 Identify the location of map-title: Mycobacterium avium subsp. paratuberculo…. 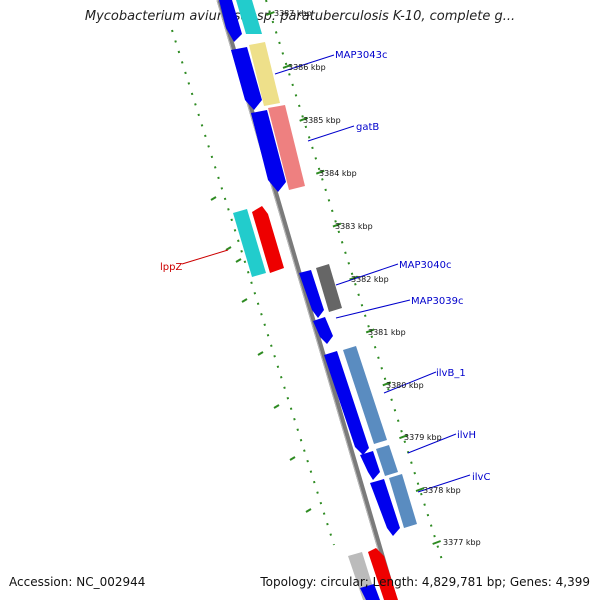
(300, 16).